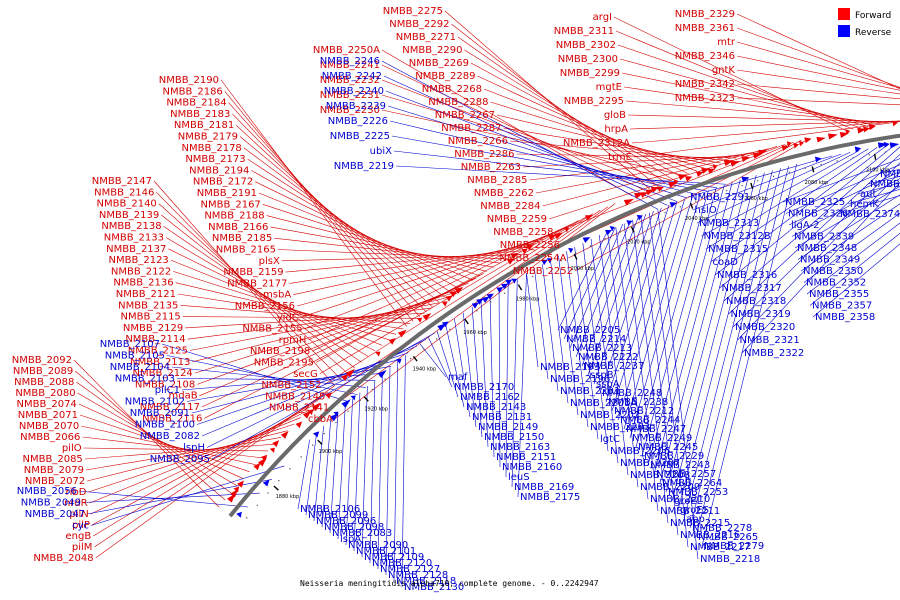 This screenshot has height=600, width=900. What do you see at coordinates (43, 371) in the screenshot?
I see `gene-label: NMBB_2089` at bounding box center [43, 371].